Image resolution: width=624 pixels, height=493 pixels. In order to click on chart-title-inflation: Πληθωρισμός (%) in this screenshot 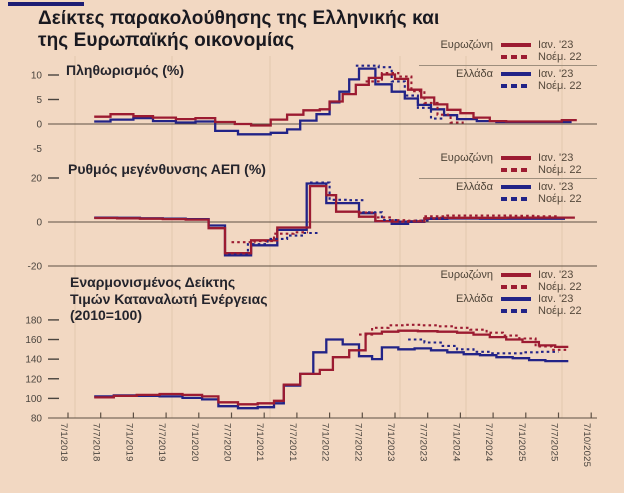, I will do `click(125, 70)`.